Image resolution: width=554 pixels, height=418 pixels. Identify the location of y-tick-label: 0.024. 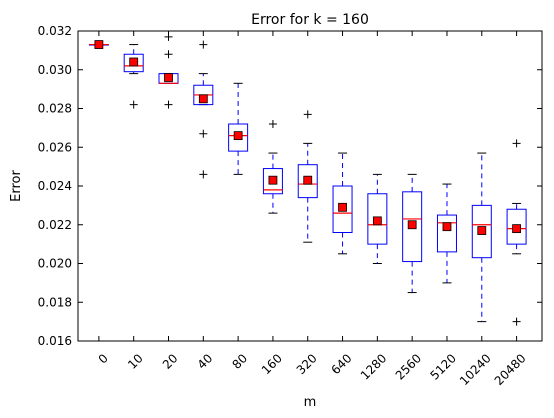
(55, 186).